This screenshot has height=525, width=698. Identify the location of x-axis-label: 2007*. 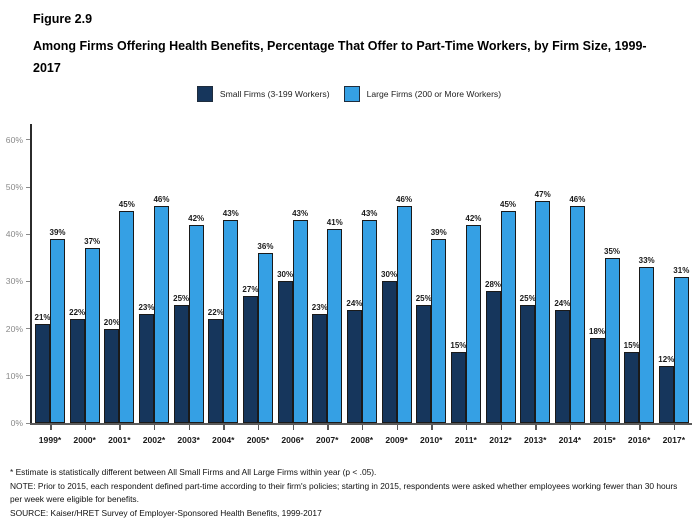
(327, 440).